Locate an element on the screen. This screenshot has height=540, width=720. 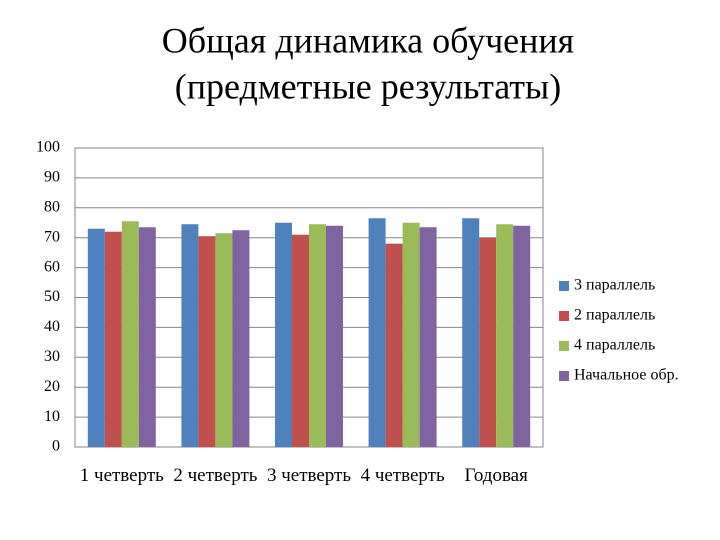
chart-subtitle: (предметные результаты) is located at coordinates (368, 86).